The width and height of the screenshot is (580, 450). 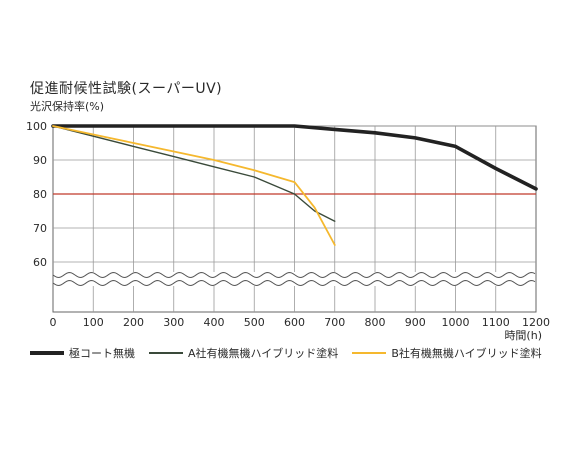 What do you see at coordinates (40, 262) in the screenshot?
I see `y-tick-label: 60` at bounding box center [40, 262].